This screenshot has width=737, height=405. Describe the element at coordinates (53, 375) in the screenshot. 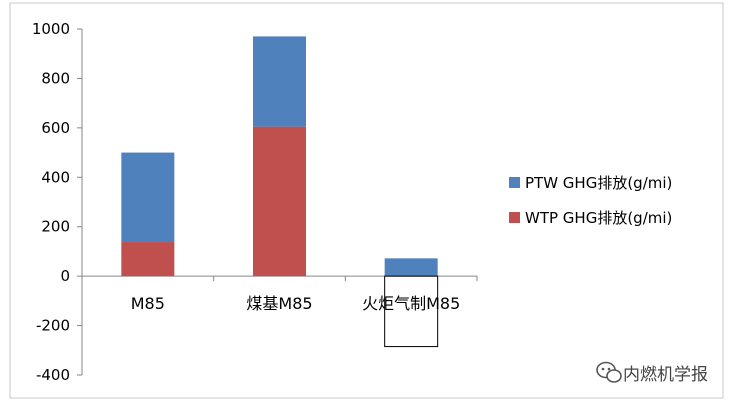

I see `y-tick-label: -400` at that location.